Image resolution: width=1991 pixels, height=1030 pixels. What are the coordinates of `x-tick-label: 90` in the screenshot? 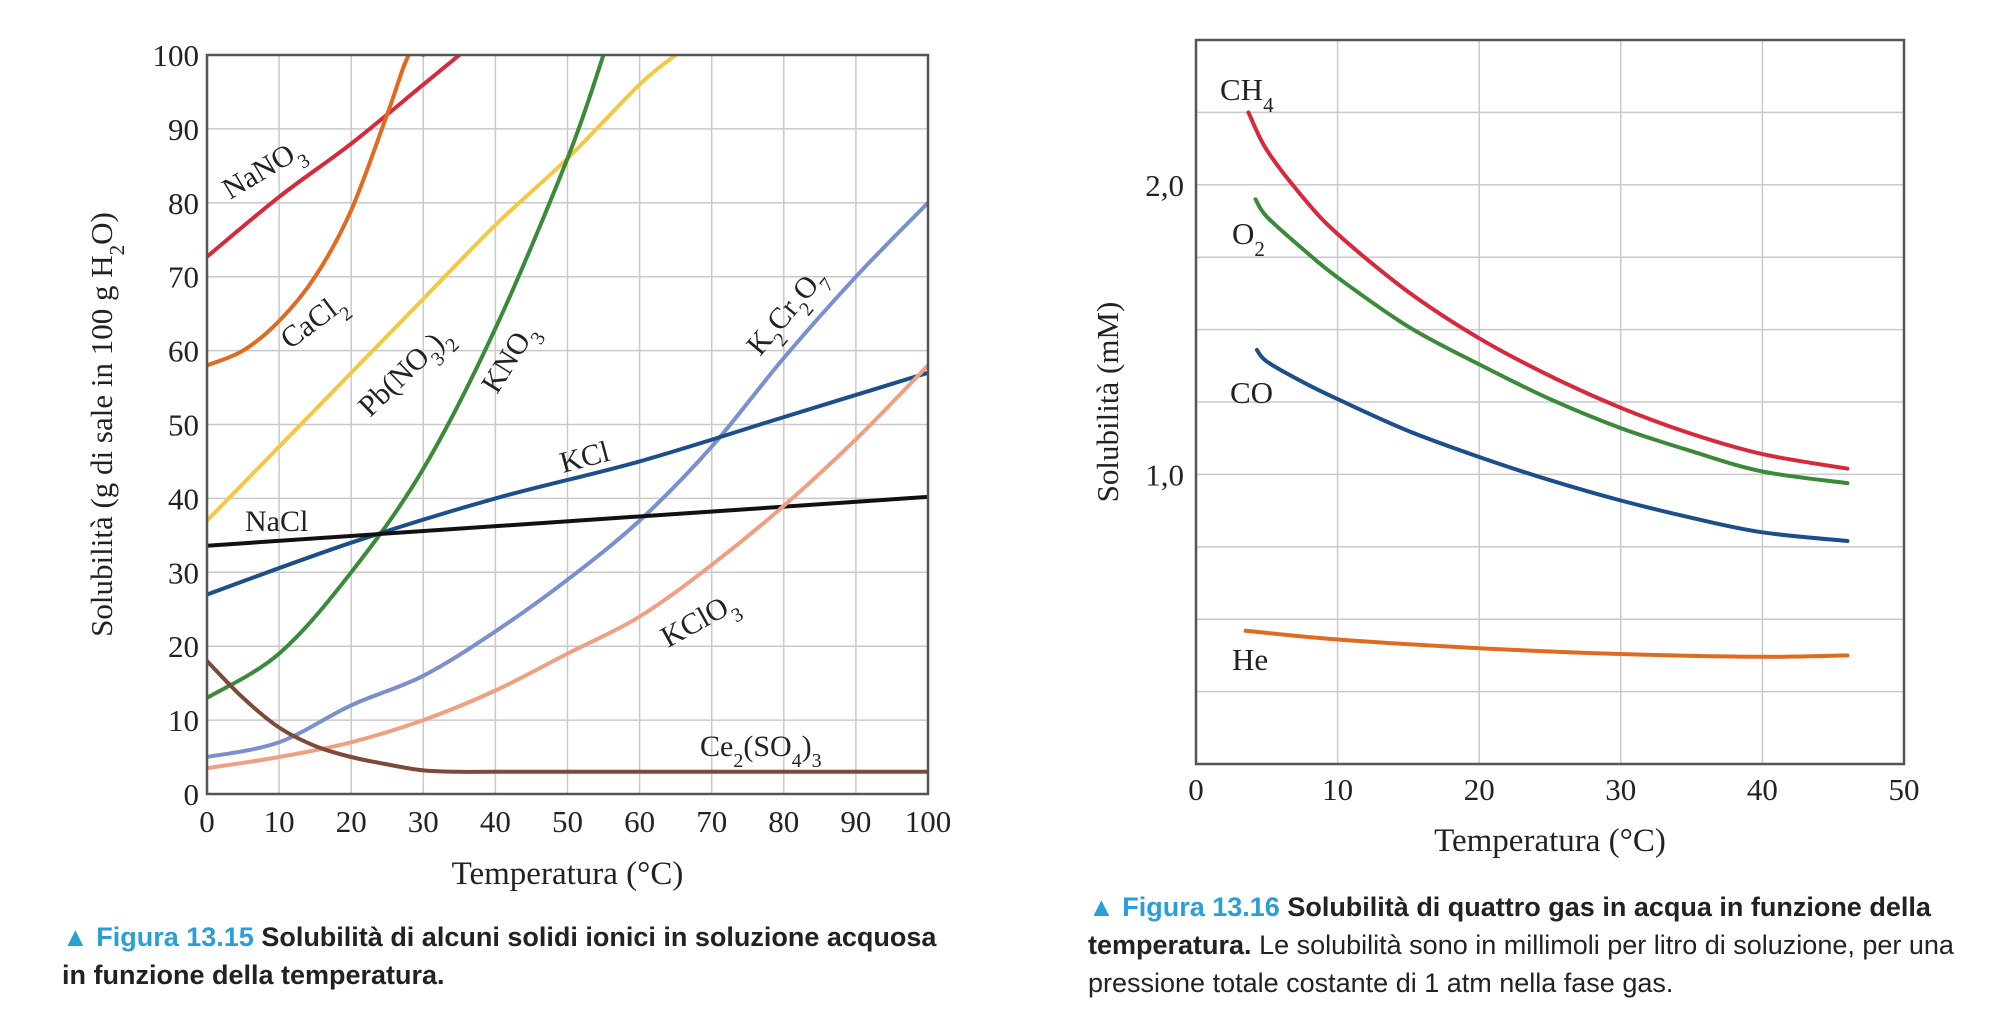 It's located at (855, 821).